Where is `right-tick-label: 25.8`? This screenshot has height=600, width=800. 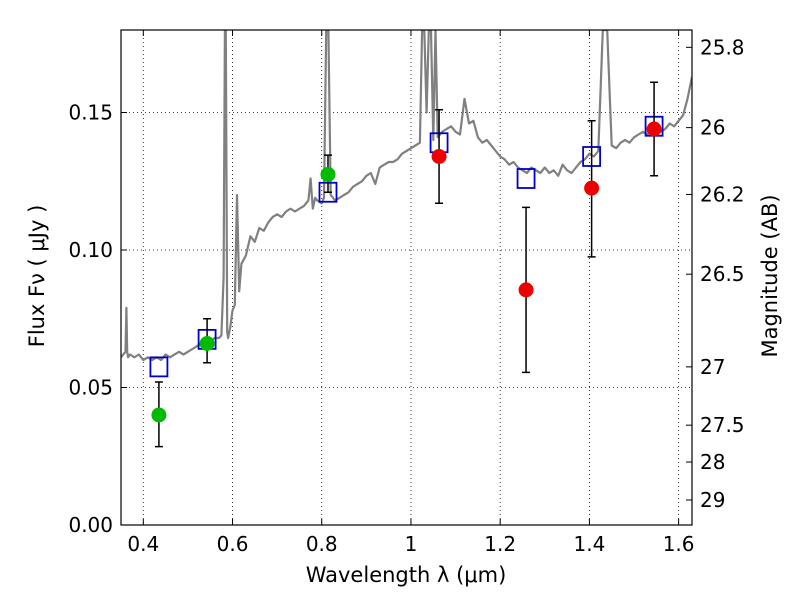
right-tick-label: 25.8 is located at coordinates (722, 47).